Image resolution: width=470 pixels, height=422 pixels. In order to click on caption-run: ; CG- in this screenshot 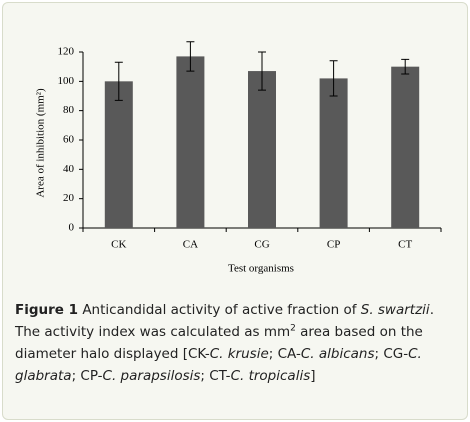, I will do `click(391, 354)`.